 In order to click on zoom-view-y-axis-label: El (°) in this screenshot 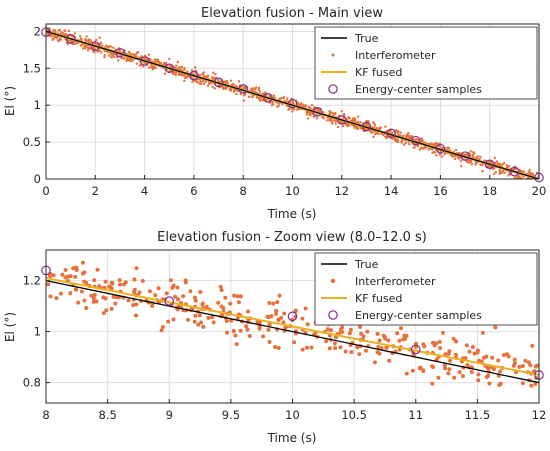, I will do `click(10, 327)`.